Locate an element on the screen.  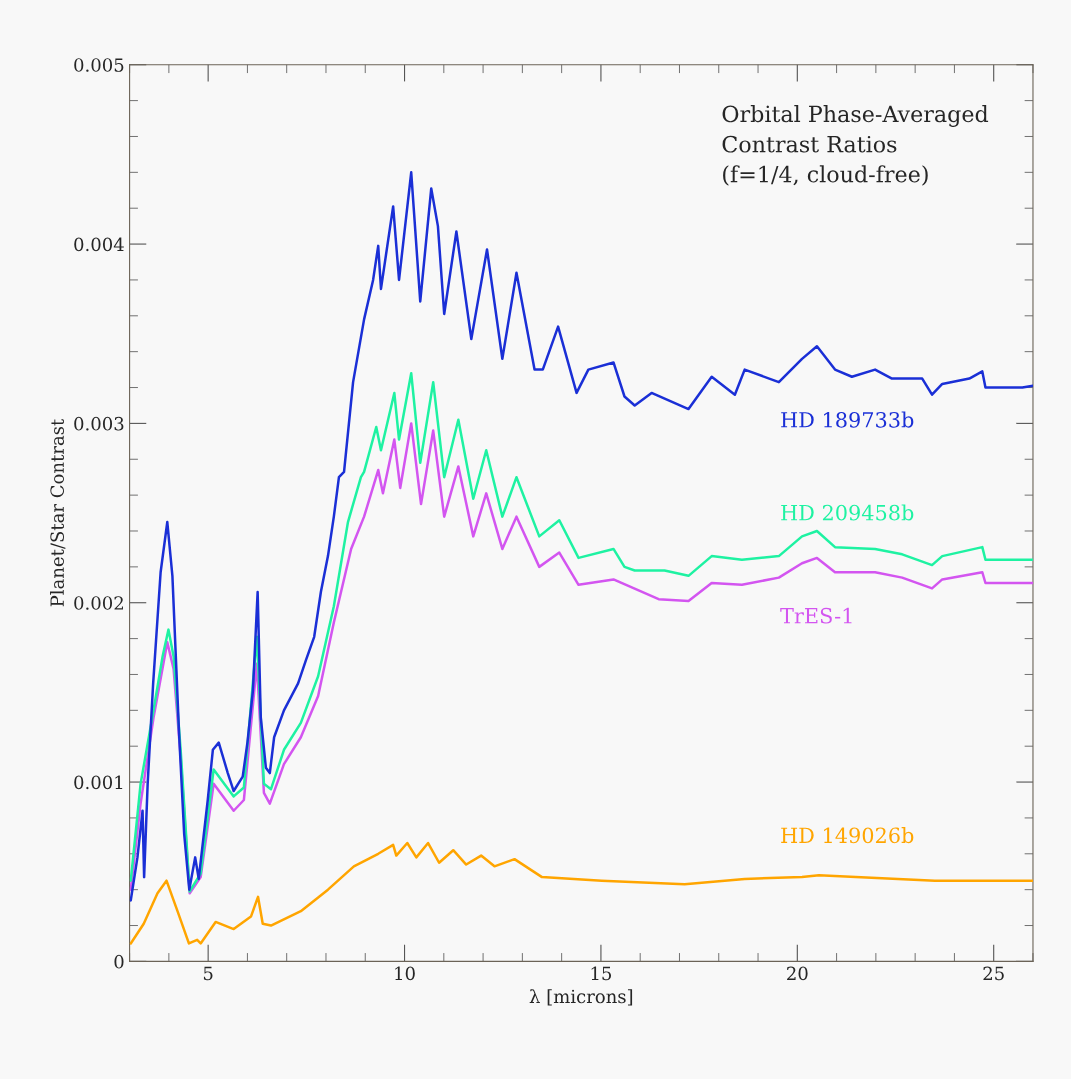
y-tick-label: 0 is located at coordinates (119, 961).